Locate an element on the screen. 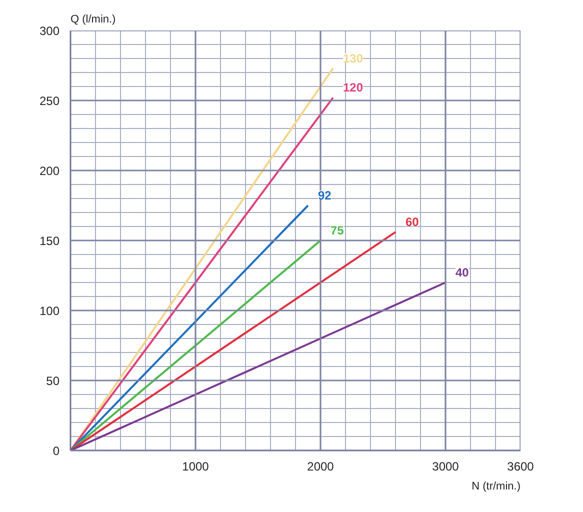 This screenshot has height=512, width=583. x-tick-label: 1000 is located at coordinates (196, 467).